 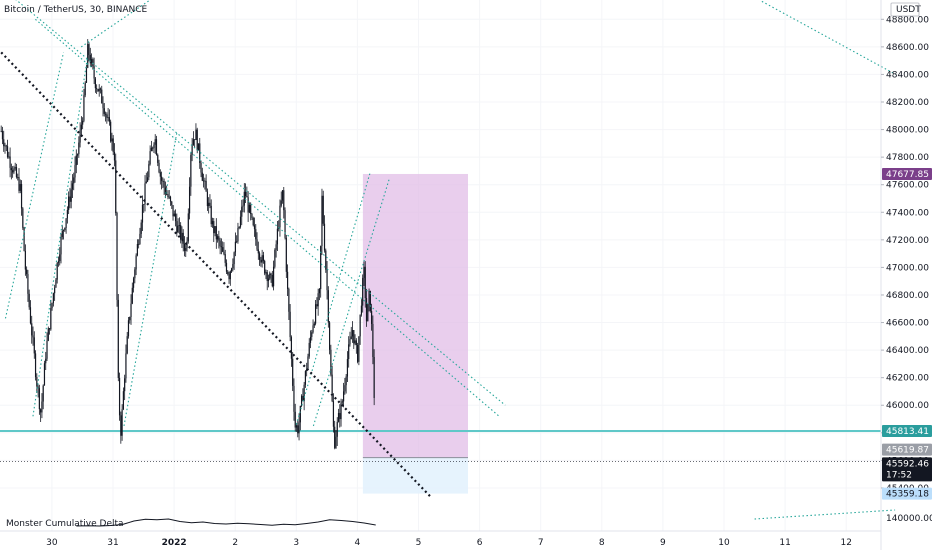 What do you see at coordinates (541, 543) in the screenshot?
I see `x-tick-label: 7` at bounding box center [541, 543].